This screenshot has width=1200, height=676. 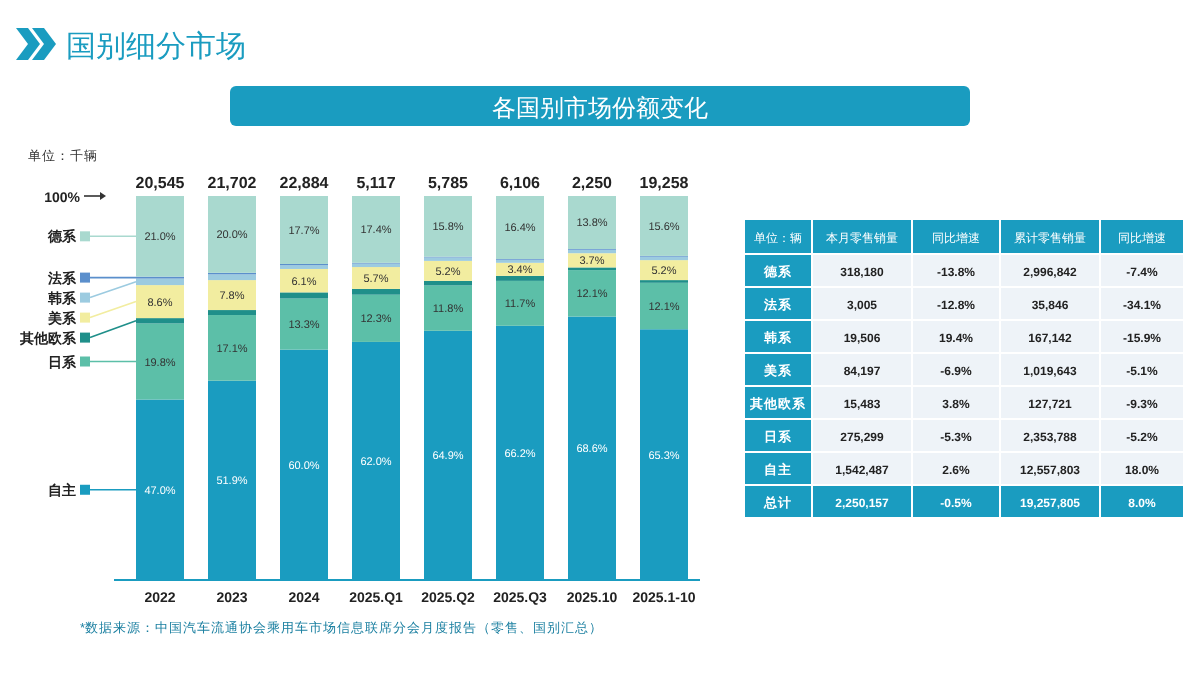 I want to click on annotation: 19,258, so click(x=664, y=183).